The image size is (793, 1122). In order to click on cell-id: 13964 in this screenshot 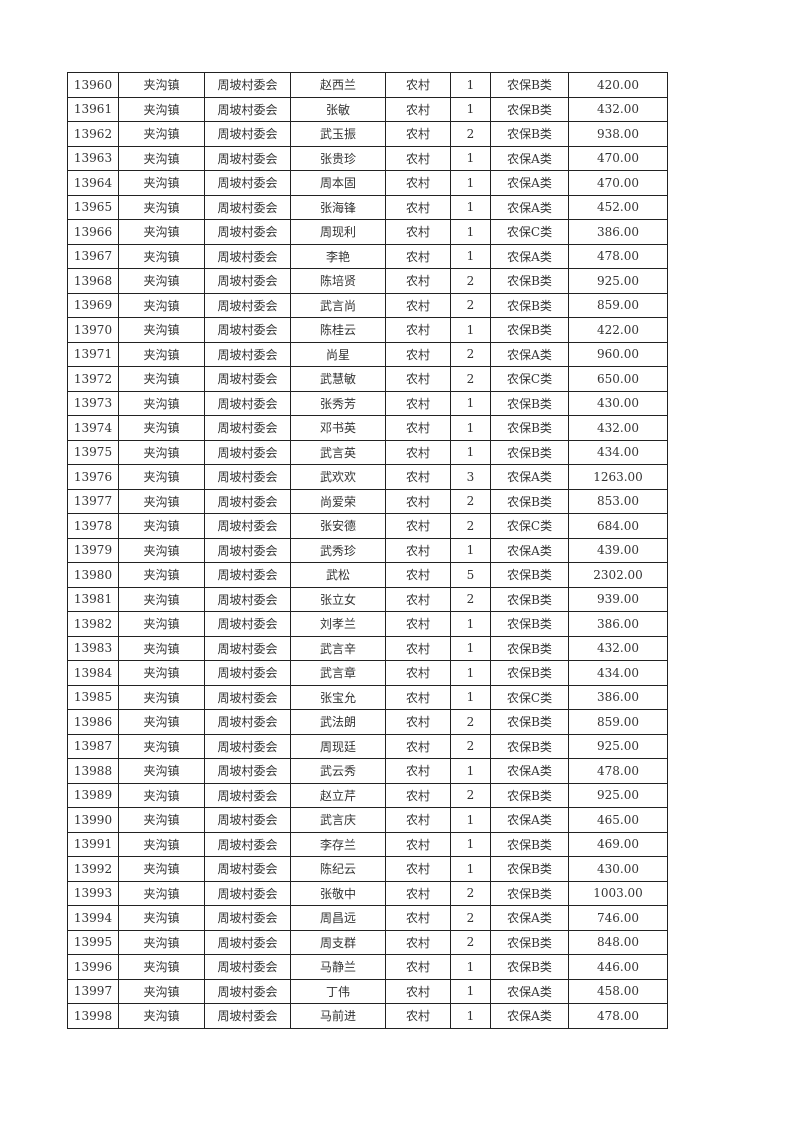, I will do `click(93, 183)`.